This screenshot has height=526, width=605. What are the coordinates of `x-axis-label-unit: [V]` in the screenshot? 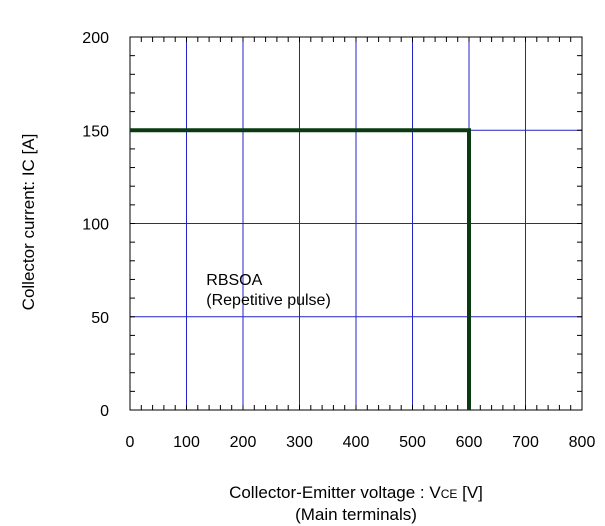 It's located at (470, 492).